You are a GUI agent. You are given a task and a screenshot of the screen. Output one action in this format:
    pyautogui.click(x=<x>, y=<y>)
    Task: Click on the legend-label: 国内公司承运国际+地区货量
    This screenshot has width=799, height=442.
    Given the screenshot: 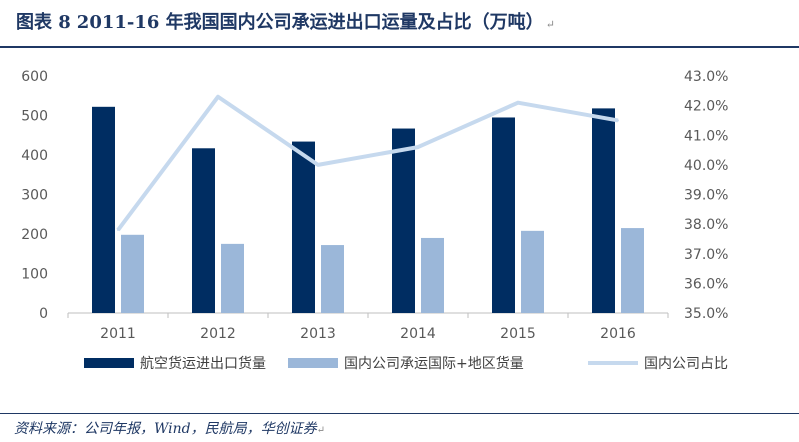 What is the action you would take?
    pyautogui.click(x=434, y=363)
    